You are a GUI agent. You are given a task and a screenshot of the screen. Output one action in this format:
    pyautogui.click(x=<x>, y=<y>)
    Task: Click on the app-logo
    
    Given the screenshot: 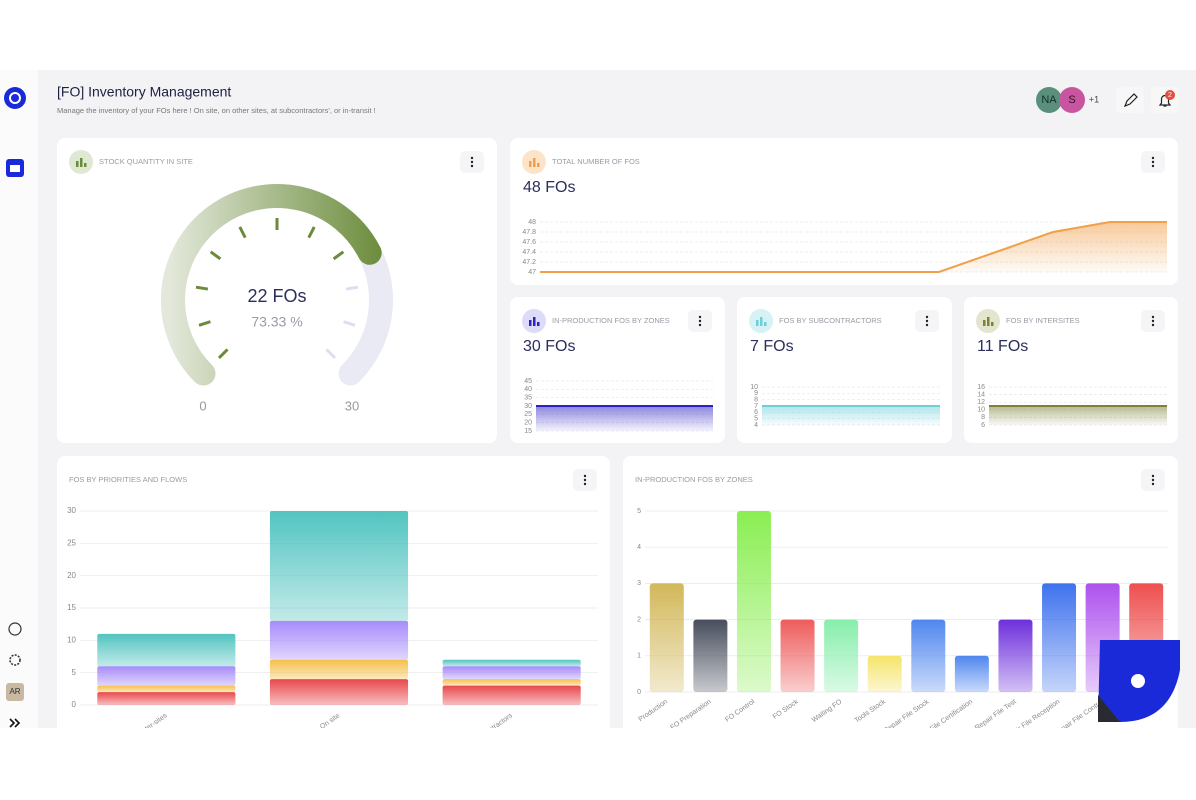 What is the action you would take?
    pyautogui.click(x=15, y=98)
    